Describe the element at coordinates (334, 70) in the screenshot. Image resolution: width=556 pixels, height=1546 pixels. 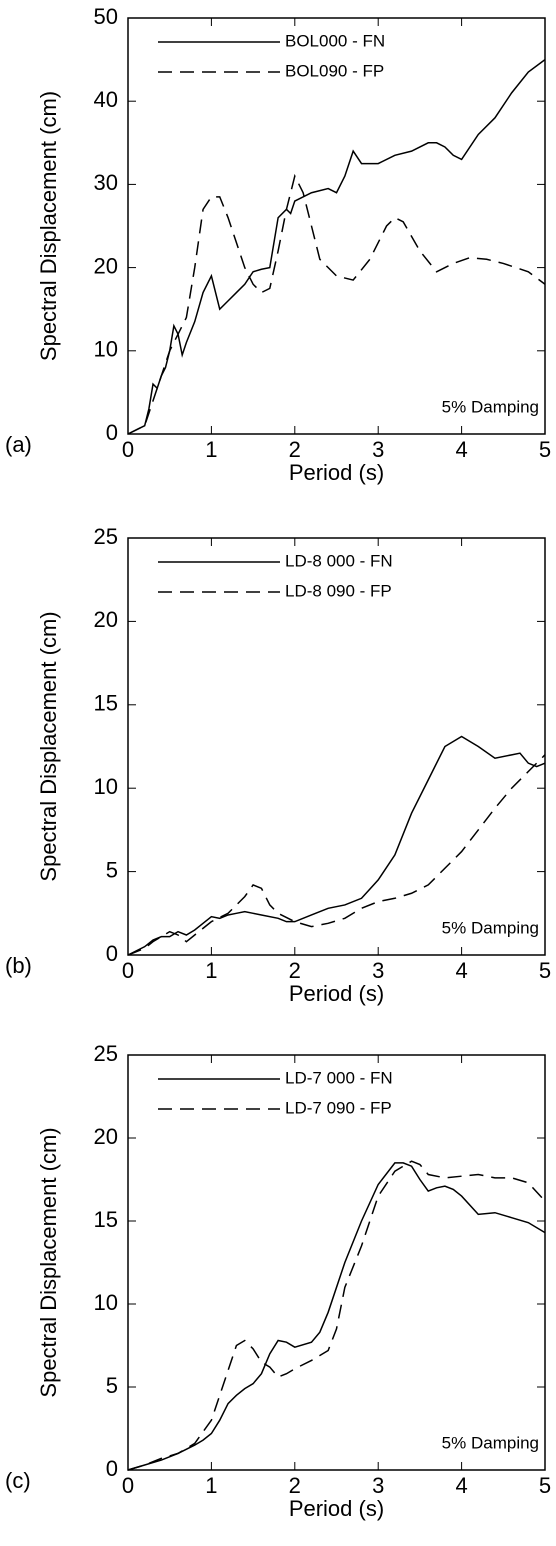
I see `legend-label: BOL090 - FP` at that location.